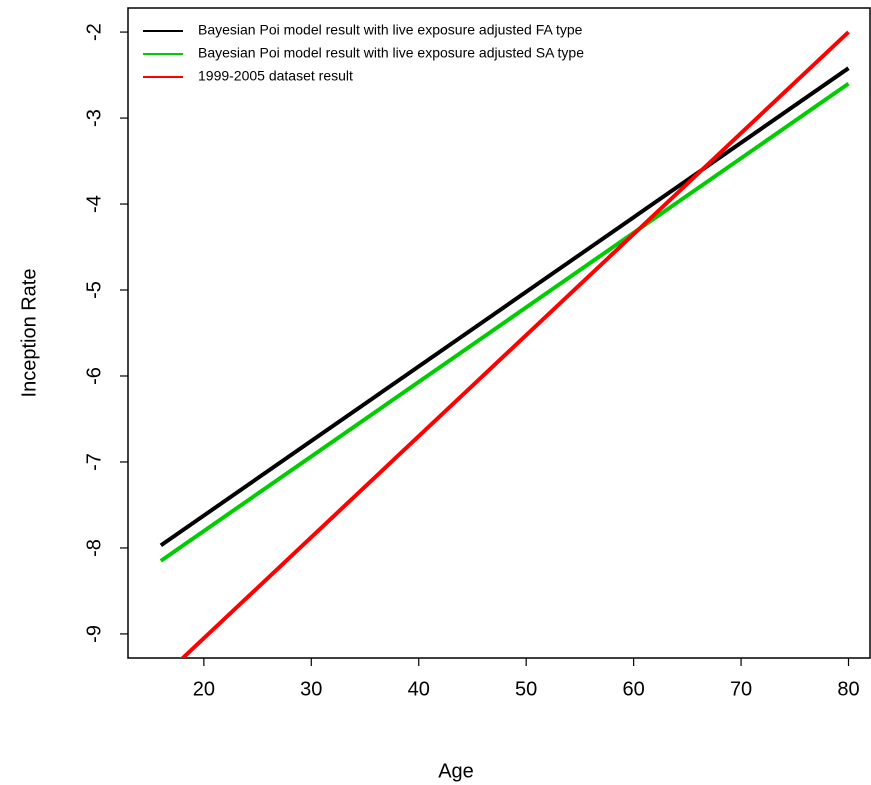 The image size is (871, 785). Describe the element at coordinates (526, 689) in the screenshot. I see `x-tick-label: 50` at that location.